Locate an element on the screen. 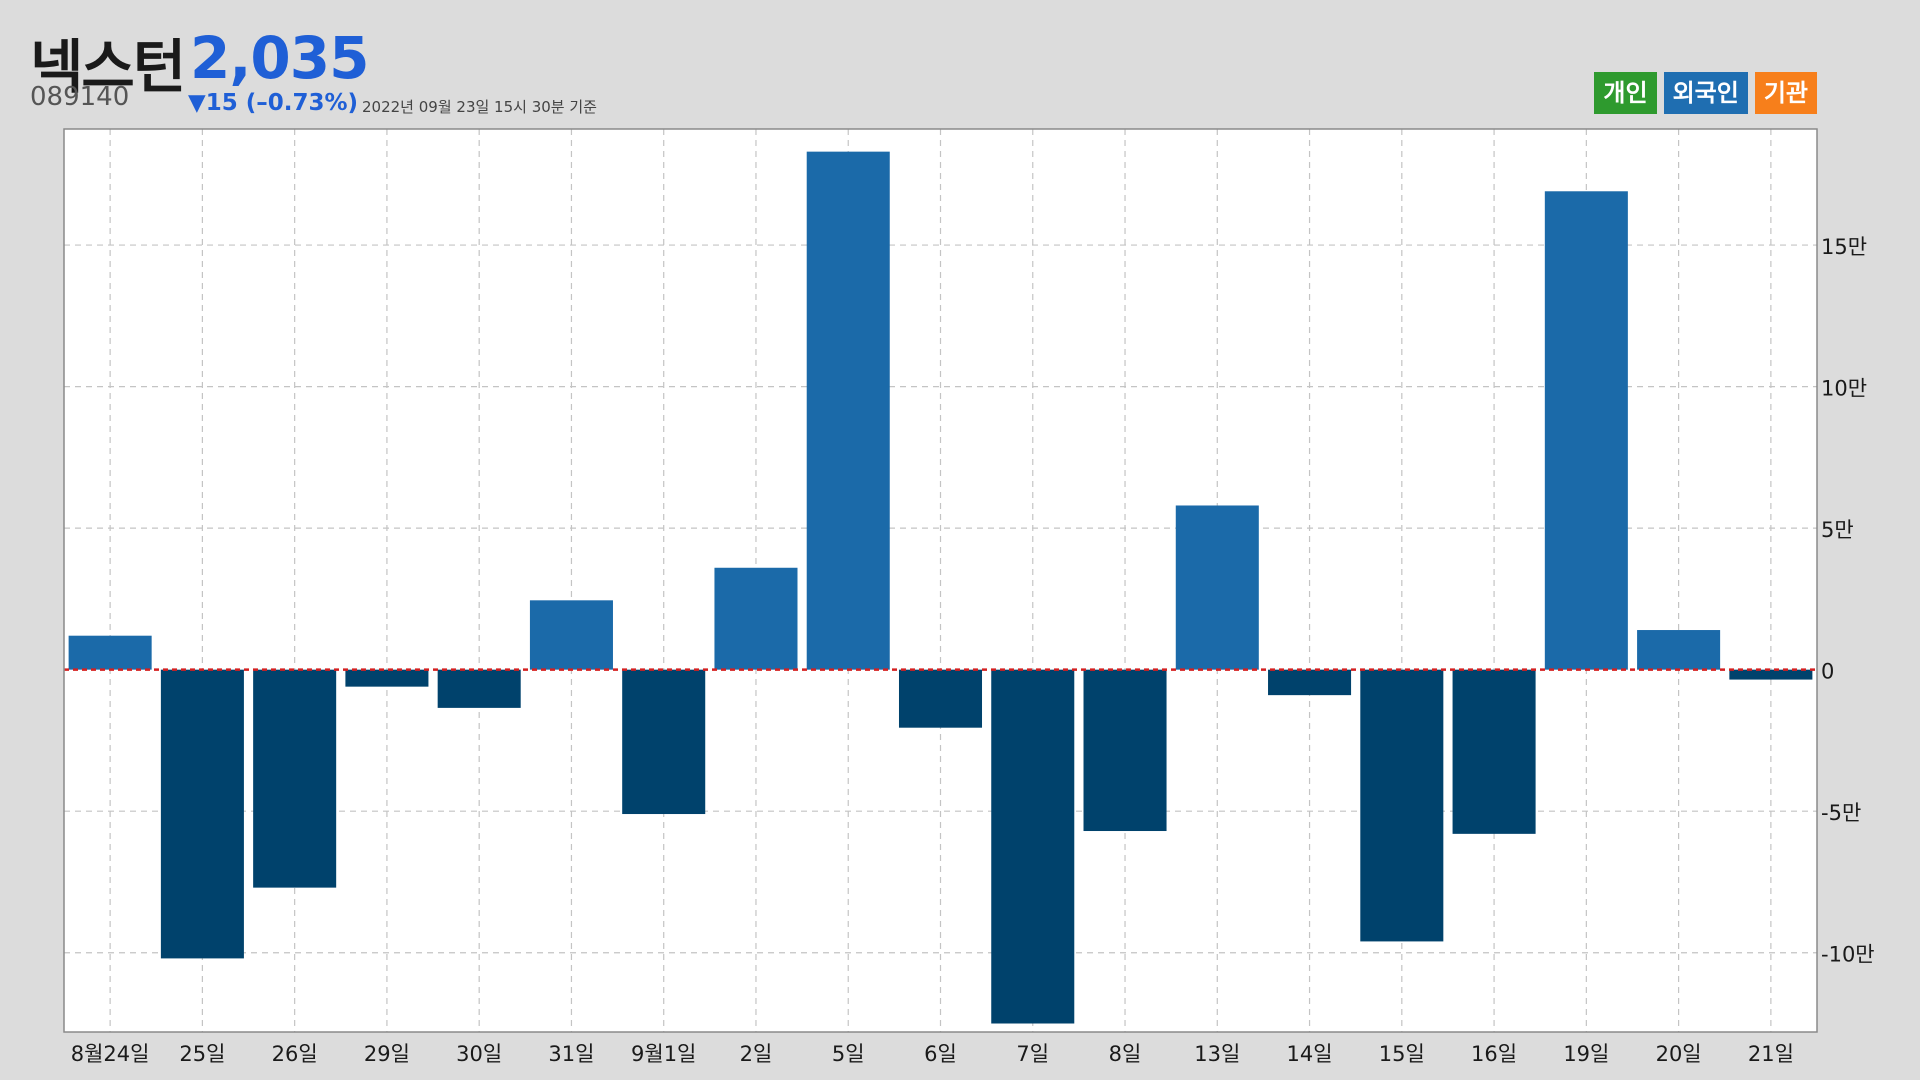  legend-foreign: 외국인 is located at coordinates (1705, 93).